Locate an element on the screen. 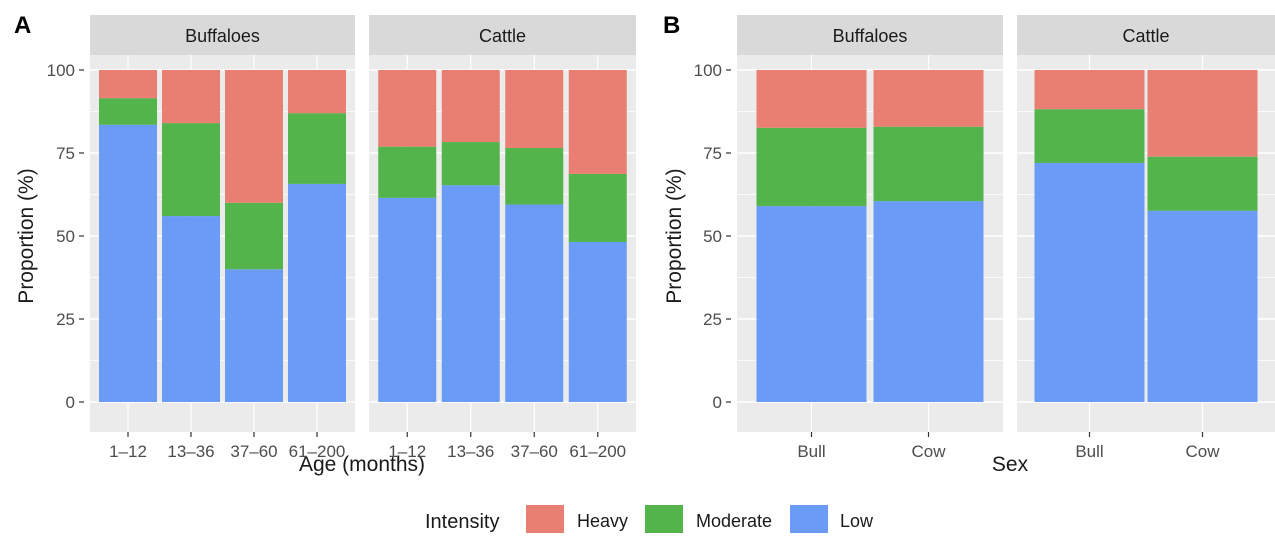 The image size is (1275, 541). legend-key-heavy is located at coordinates (545, 519).